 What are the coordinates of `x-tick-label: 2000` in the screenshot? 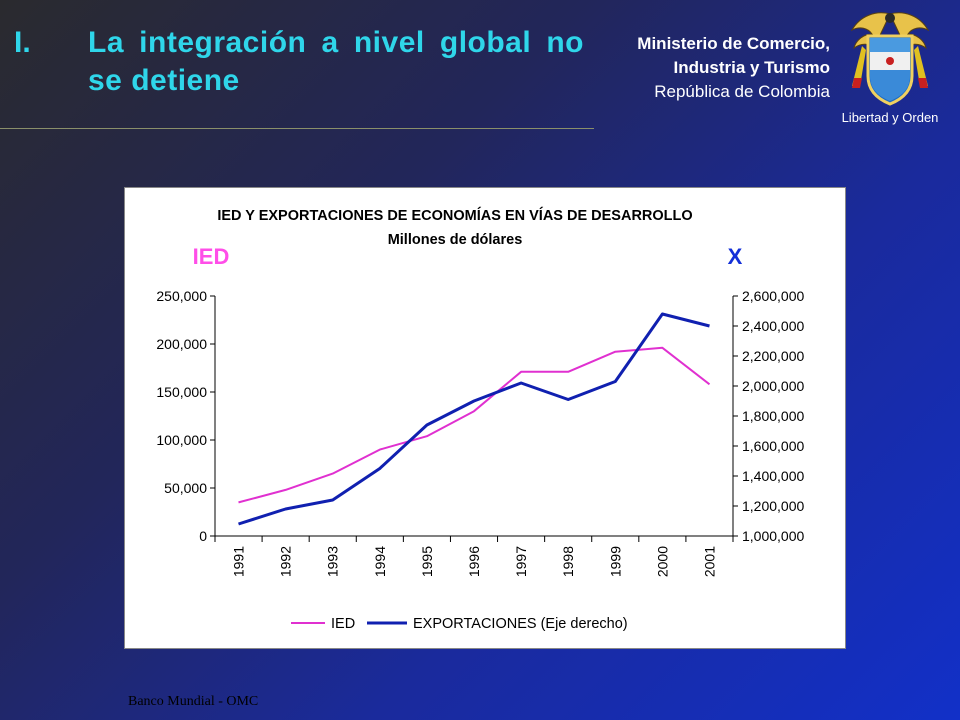 It's located at (662, 561).